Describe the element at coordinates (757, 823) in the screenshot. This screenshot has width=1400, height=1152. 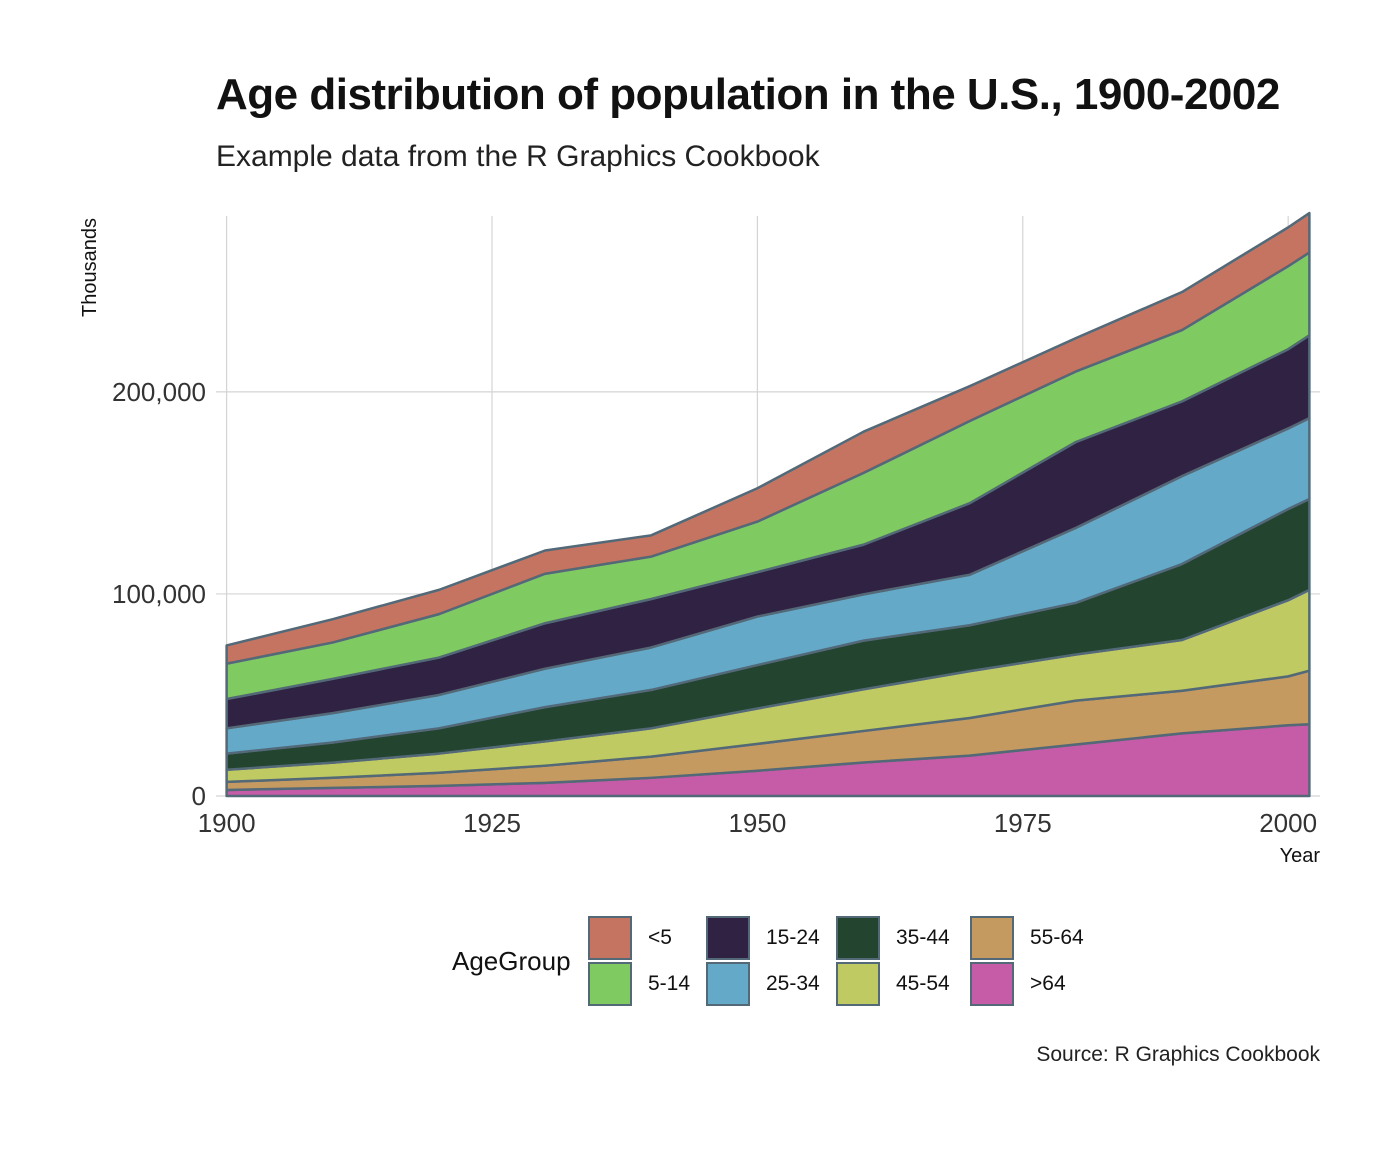
I see `x-tick-label: 1950` at that location.